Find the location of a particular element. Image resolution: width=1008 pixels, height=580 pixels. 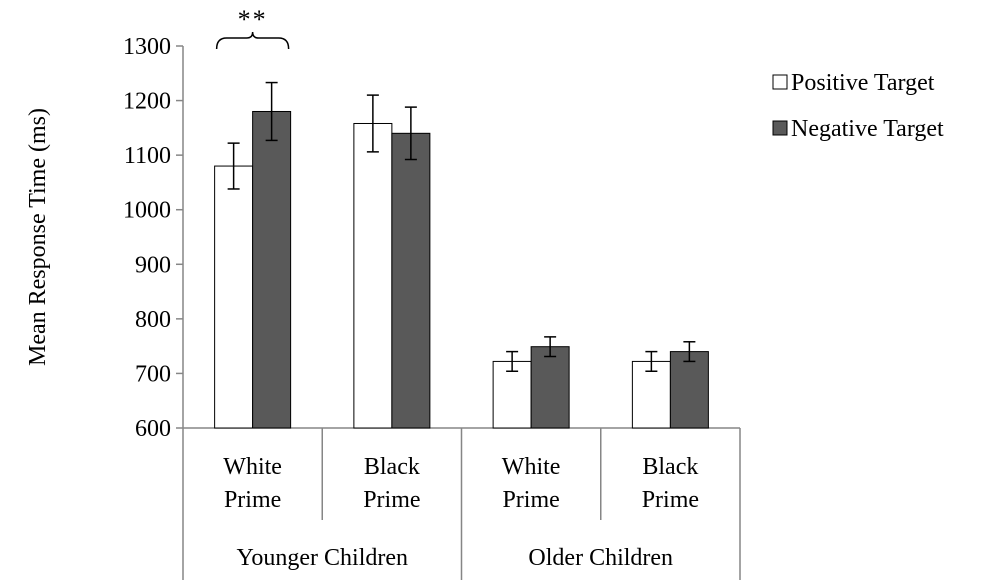

y-tick-label: 1000 is located at coordinates (147, 211).